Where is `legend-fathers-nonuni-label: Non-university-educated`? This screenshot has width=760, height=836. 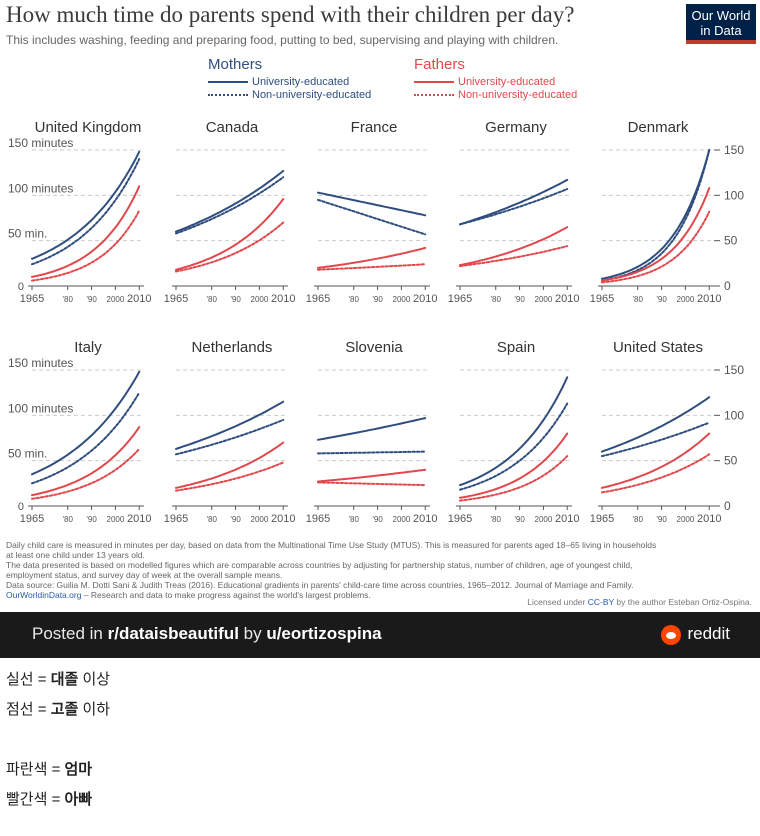 legend-fathers-nonuni-label: Non-university-educated is located at coordinates (518, 95).